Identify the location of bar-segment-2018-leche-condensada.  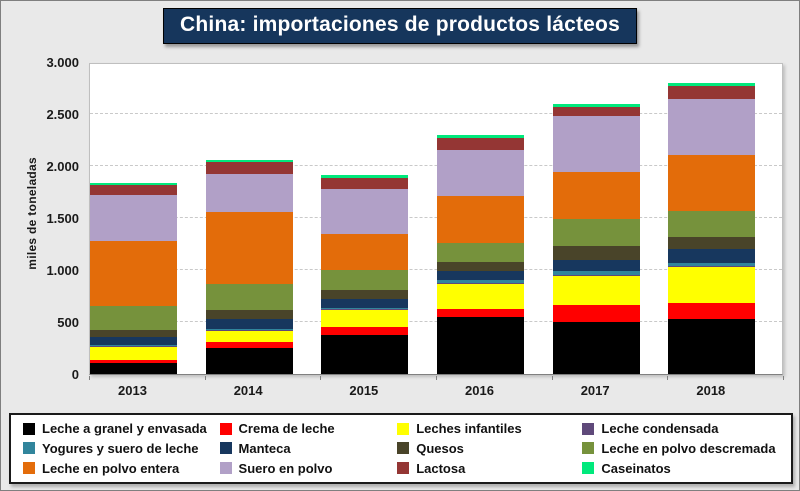
(712, 267).